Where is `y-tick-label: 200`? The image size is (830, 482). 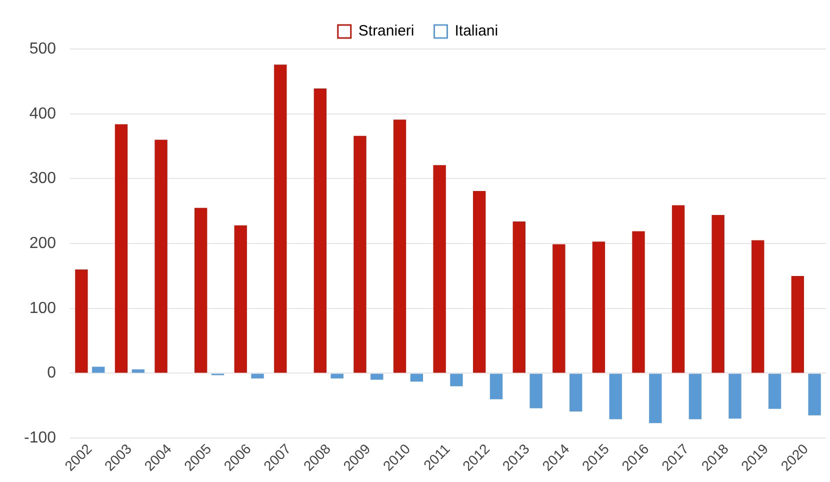 y-tick-label: 200 is located at coordinates (42, 243).